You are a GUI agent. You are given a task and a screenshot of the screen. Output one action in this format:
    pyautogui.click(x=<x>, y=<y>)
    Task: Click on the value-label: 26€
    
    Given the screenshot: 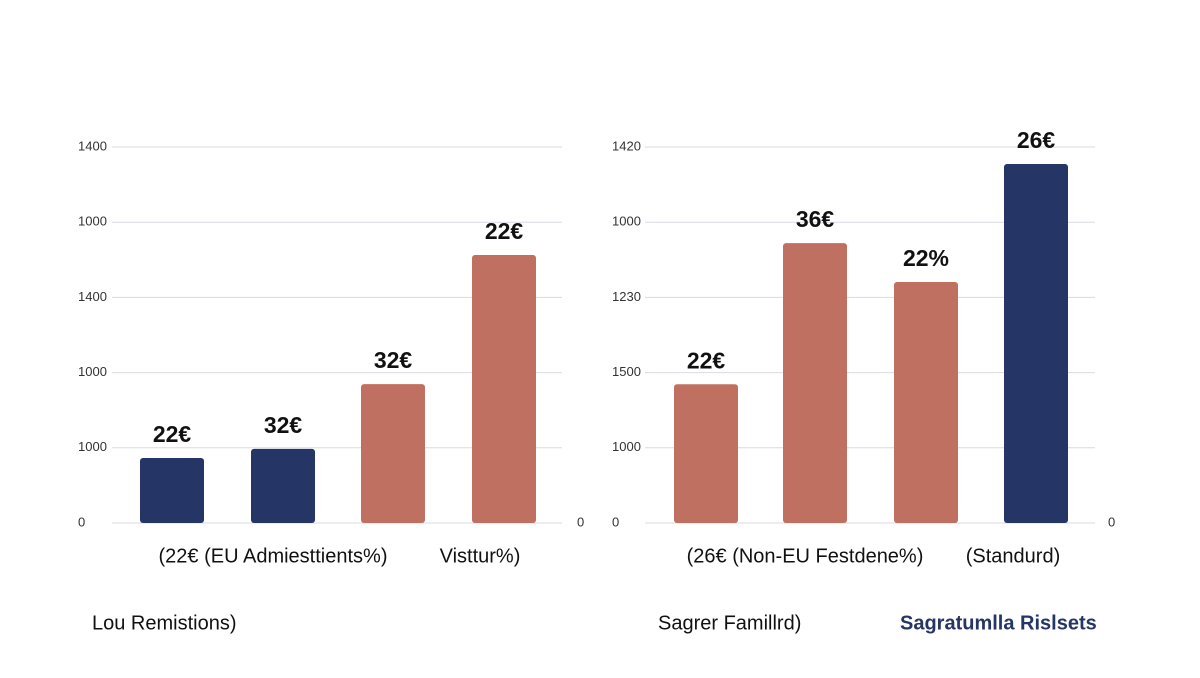 What is the action you would take?
    pyautogui.click(x=1036, y=140)
    